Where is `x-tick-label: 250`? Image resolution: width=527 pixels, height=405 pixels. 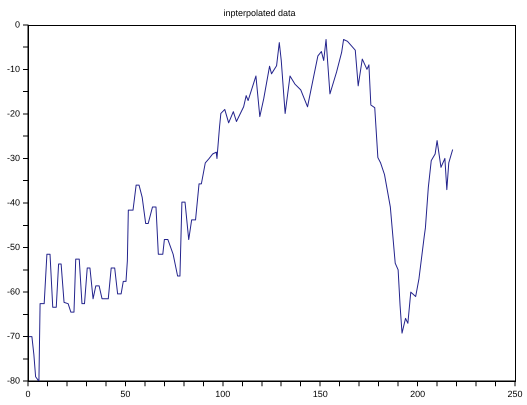
x-tick-label: 250 is located at coordinates (515, 394).